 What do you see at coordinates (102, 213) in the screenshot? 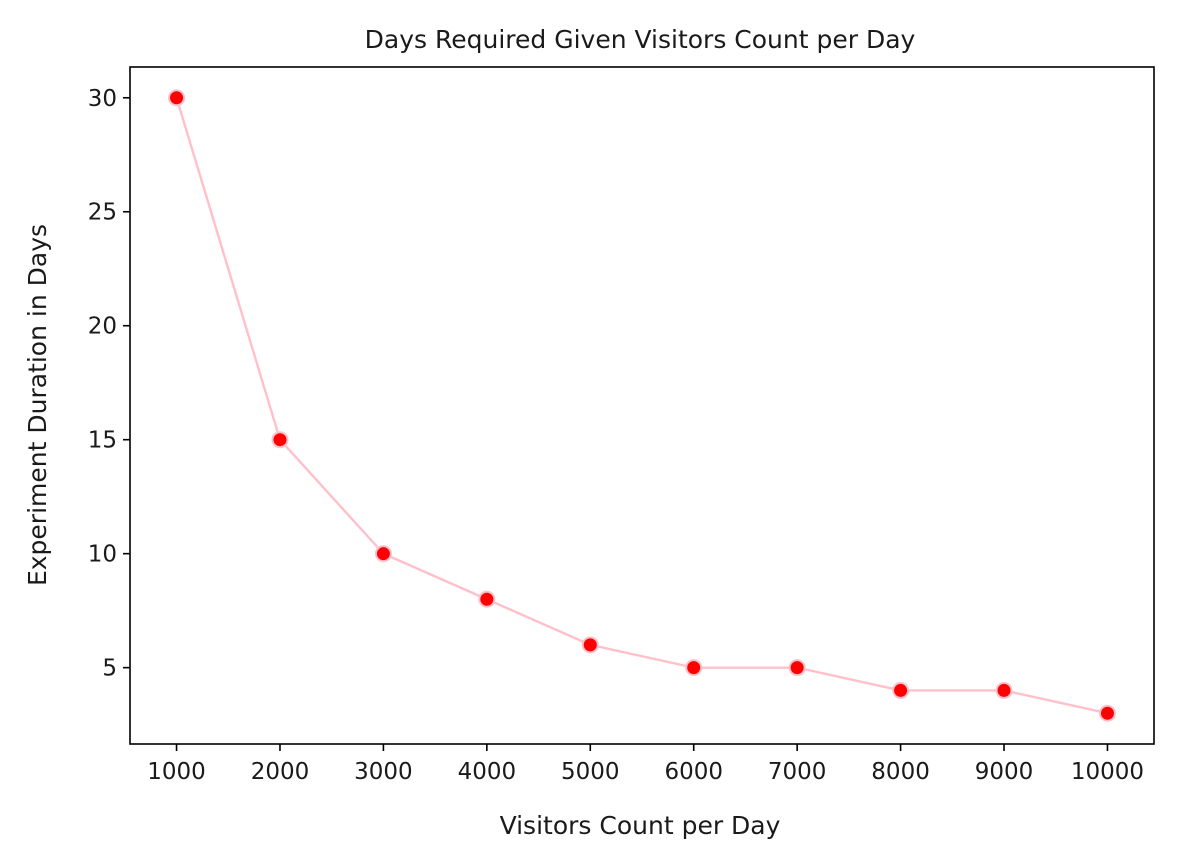
I see `y-tick-label: 25` at bounding box center [102, 213].